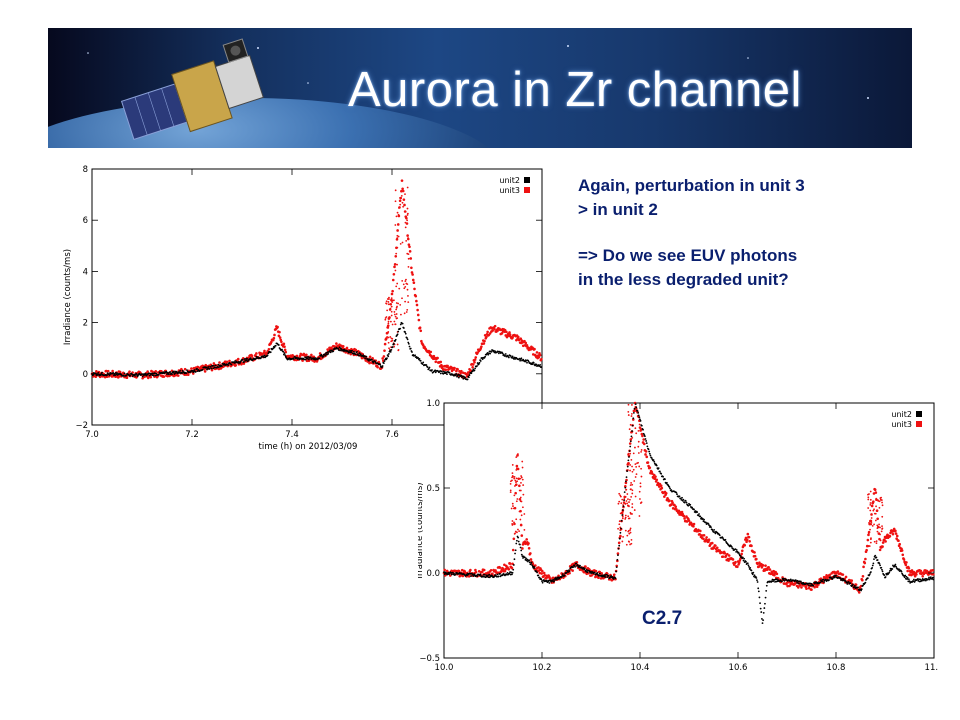 The image size is (960, 720). Describe the element at coordinates (81, 426) in the screenshot. I see `y-tick-label: −2` at that location.